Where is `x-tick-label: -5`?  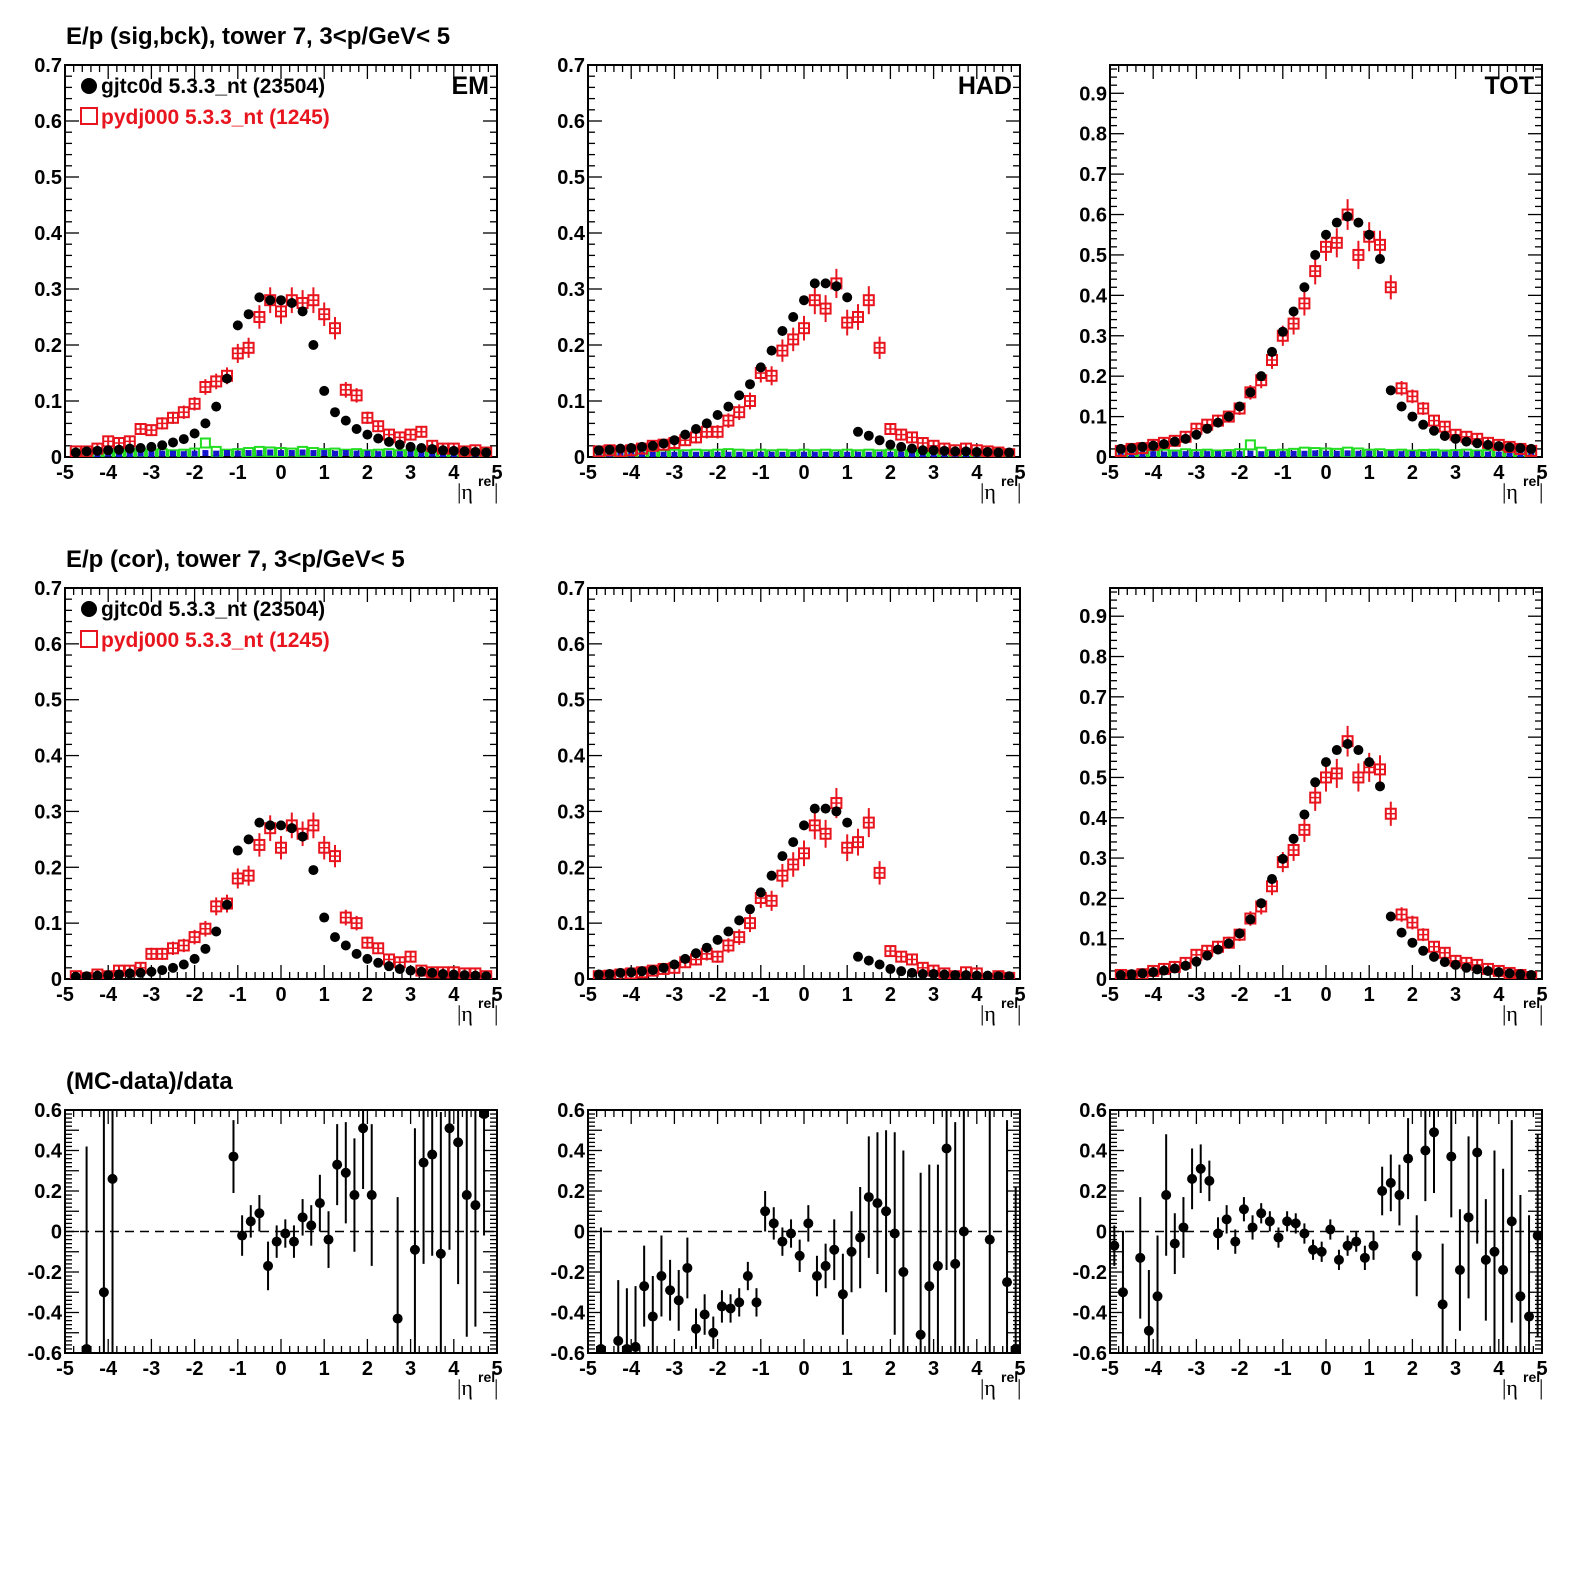 x-tick-label: -5 is located at coordinates (65, 995).